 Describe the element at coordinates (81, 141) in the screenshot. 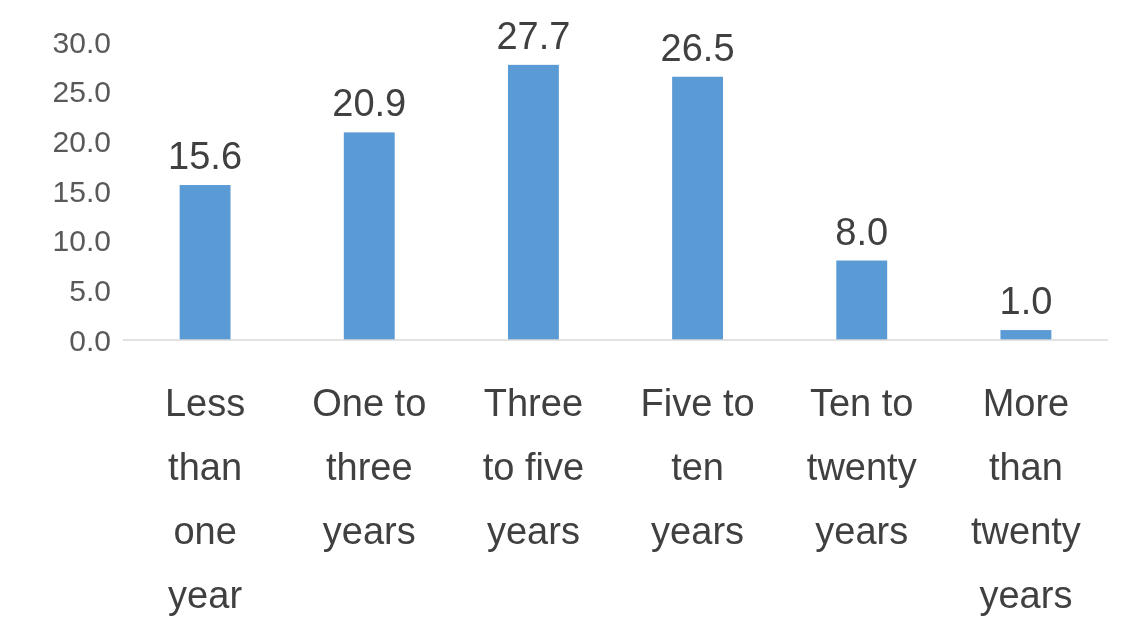

I see `y-tick-label: 20.0` at that location.